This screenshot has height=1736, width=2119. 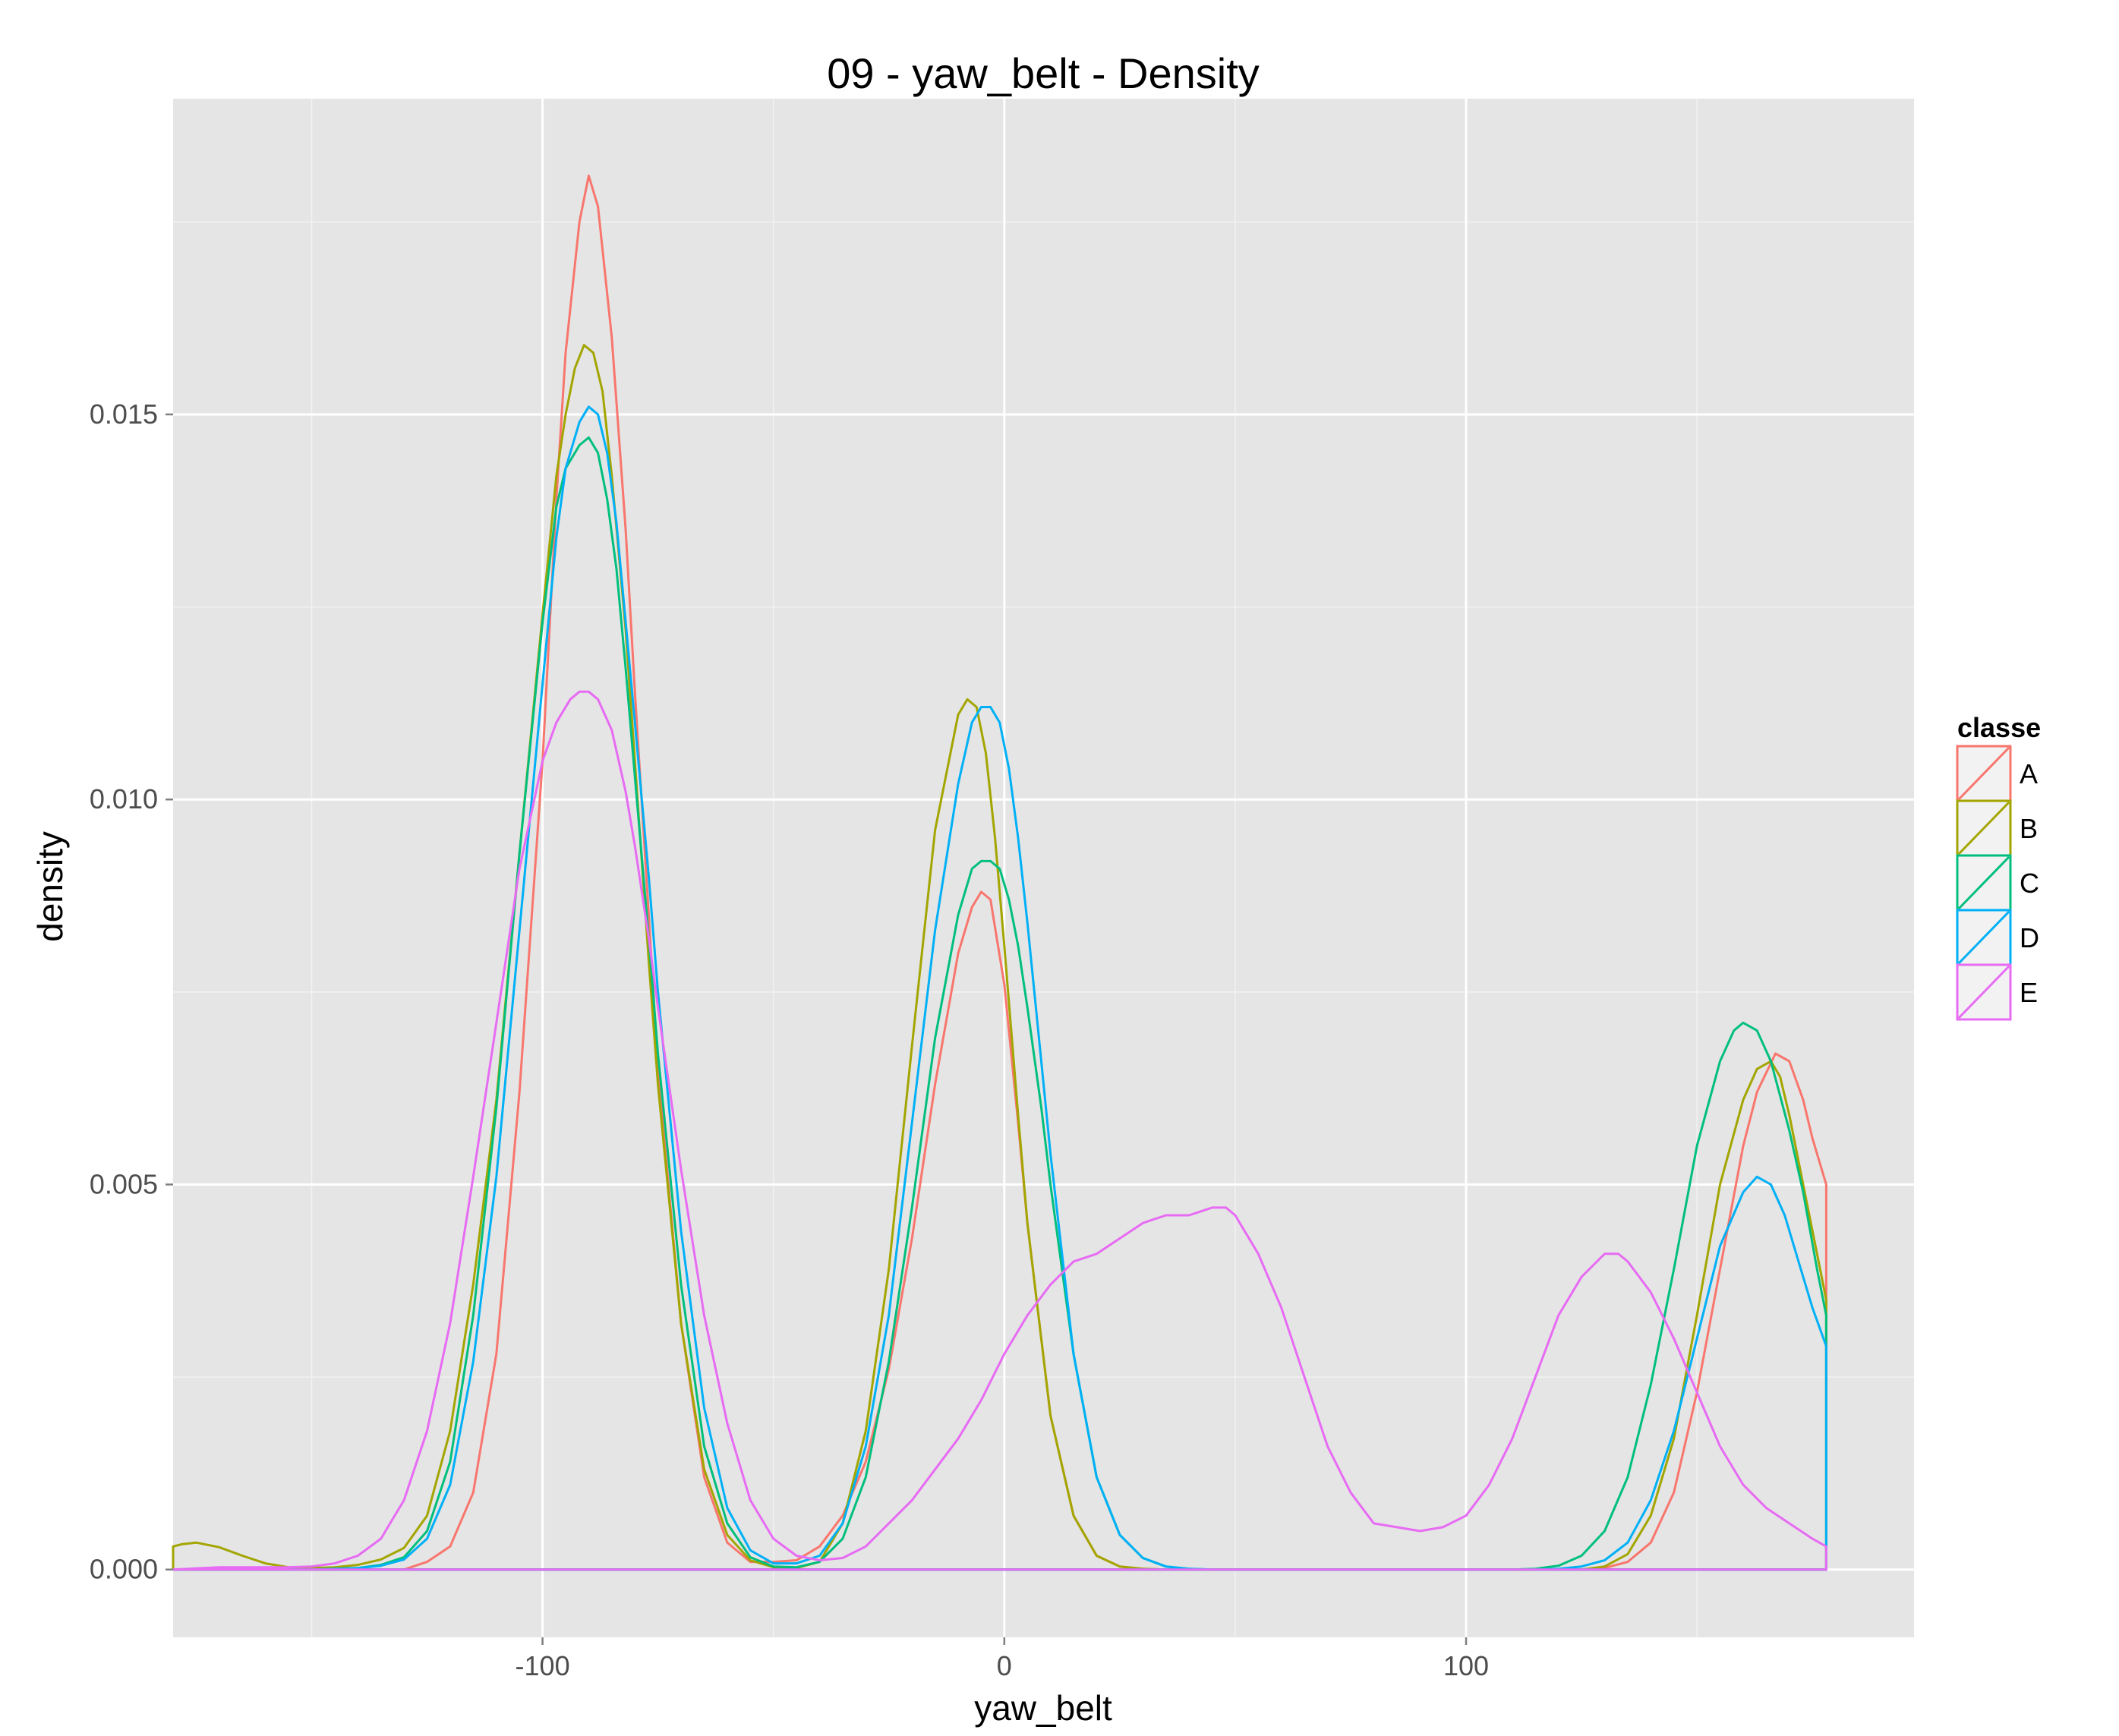 I want to click on x-axis-ticks: -100 0 100, so click(x=1002, y=1659).